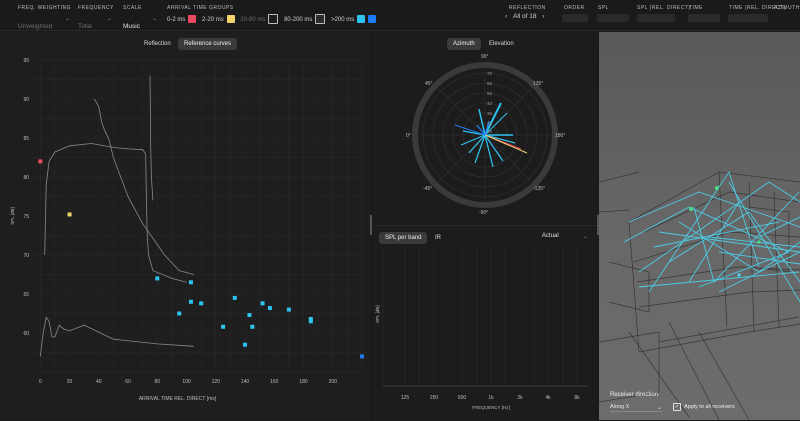 This screenshot has height=421, width=800. Describe the element at coordinates (613, 18) in the screenshot. I see `spl-field` at that location.